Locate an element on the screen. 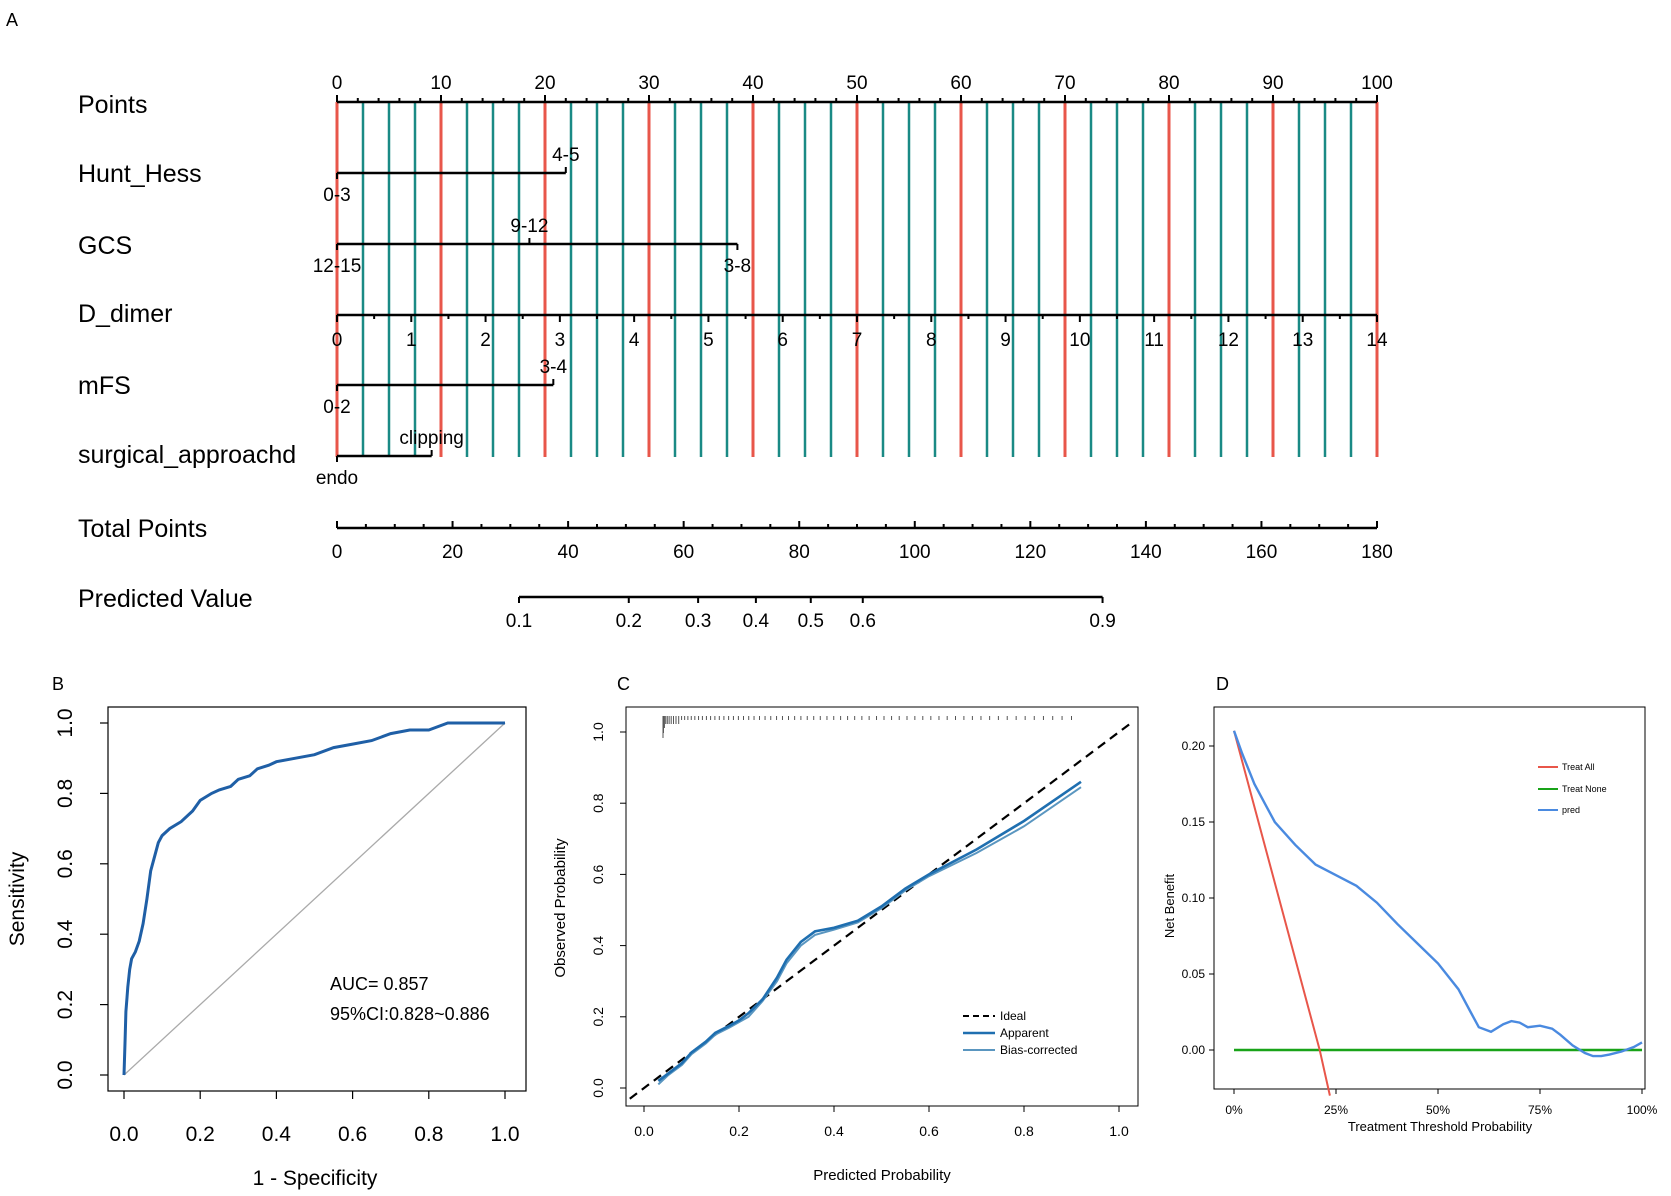 The image size is (1671, 1196). calibration-y-tick-label: 0.0 is located at coordinates (598, 1088).